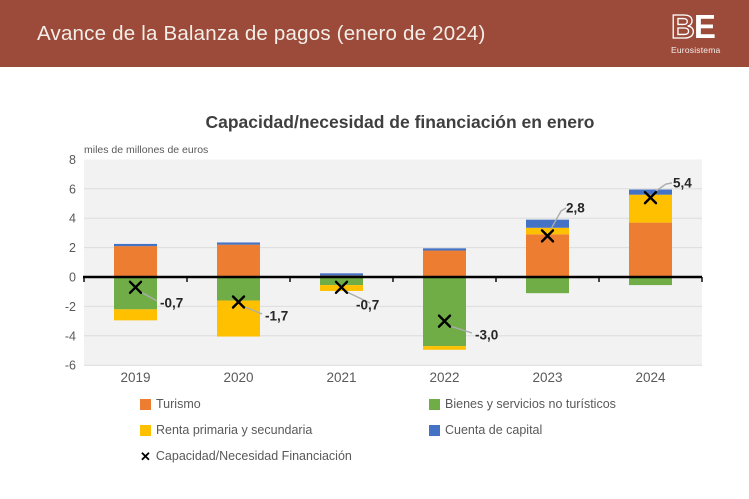 This screenshot has height=499, width=749. Describe the element at coordinates (253, 456) in the screenshot. I see `legend-label: Capacidad/Necesidad Financiación` at that location.